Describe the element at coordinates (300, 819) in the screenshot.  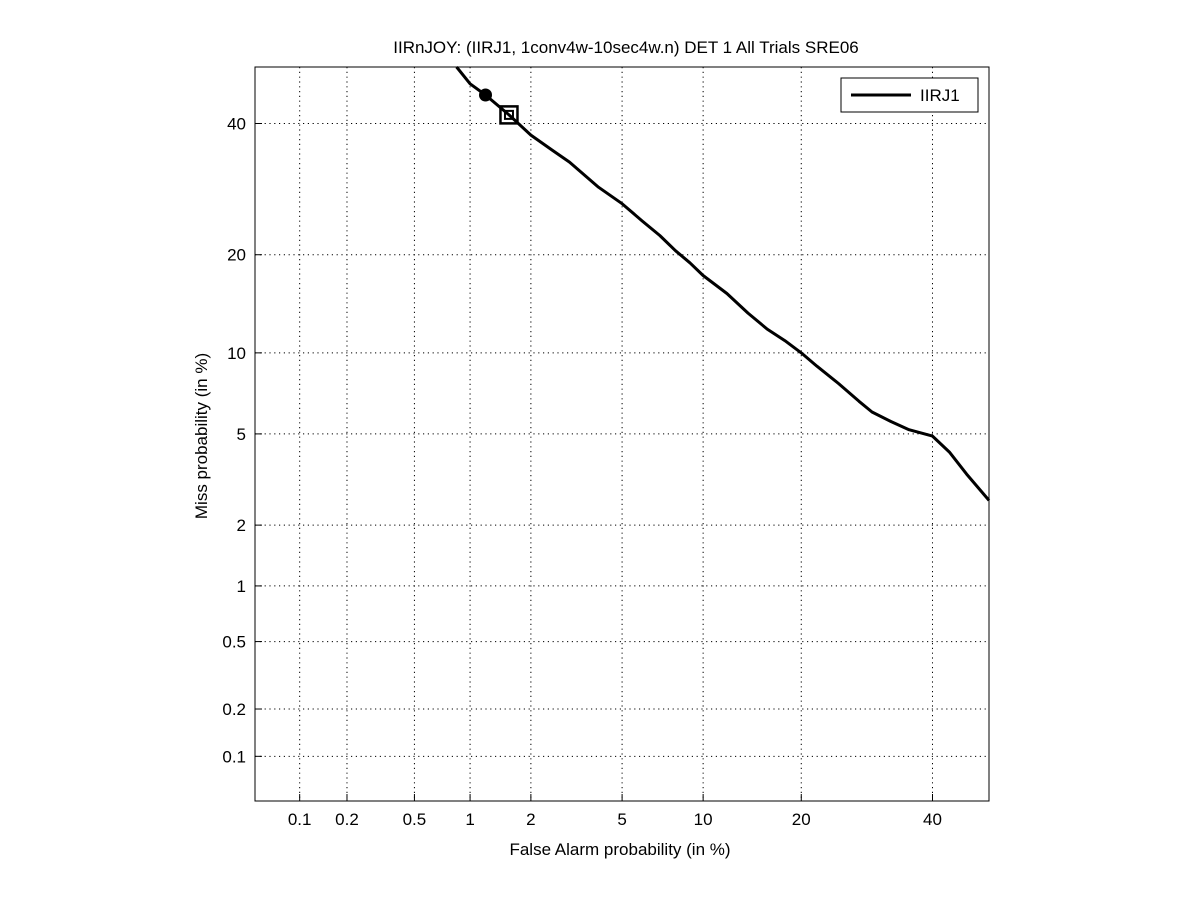
I see `x-tick-label: 0.1` at that location.